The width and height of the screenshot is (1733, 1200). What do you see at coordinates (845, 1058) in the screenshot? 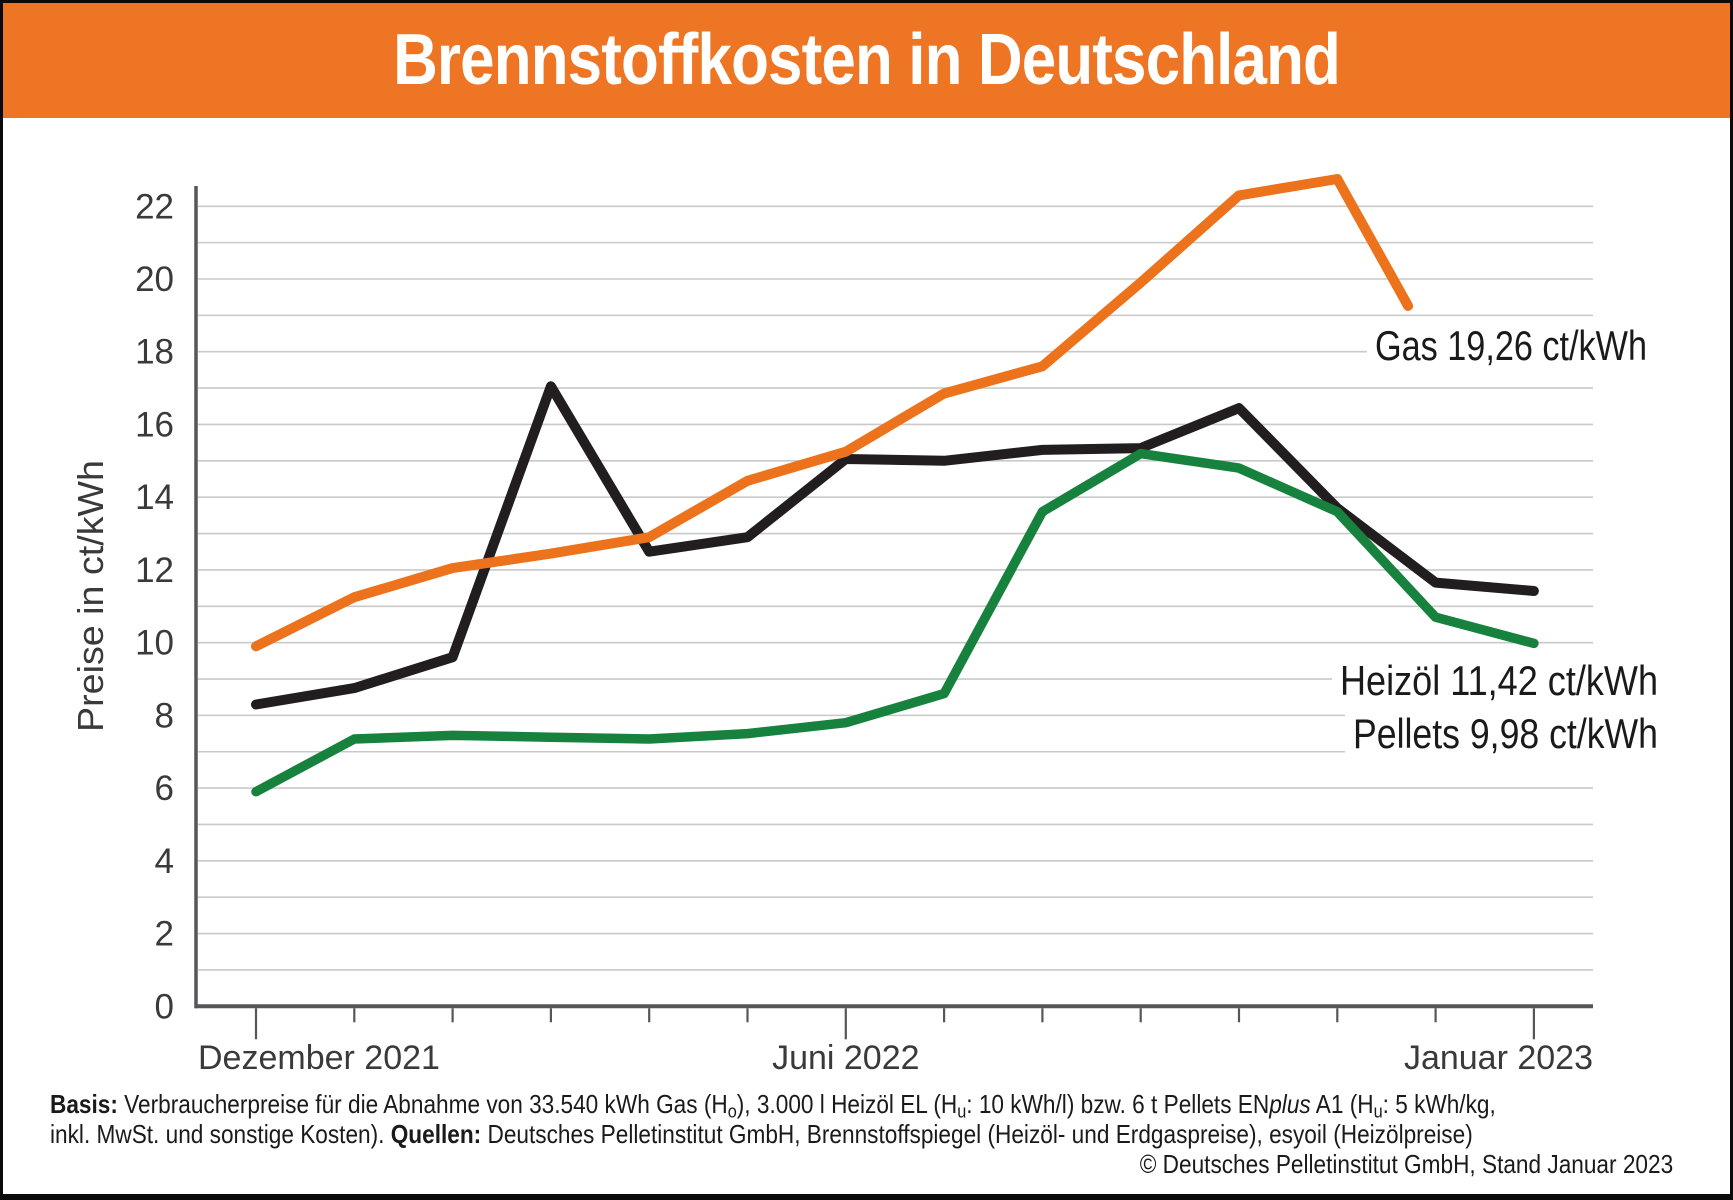
I see `x-tick-label: Juni 2022` at bounding box center [845, 1058].